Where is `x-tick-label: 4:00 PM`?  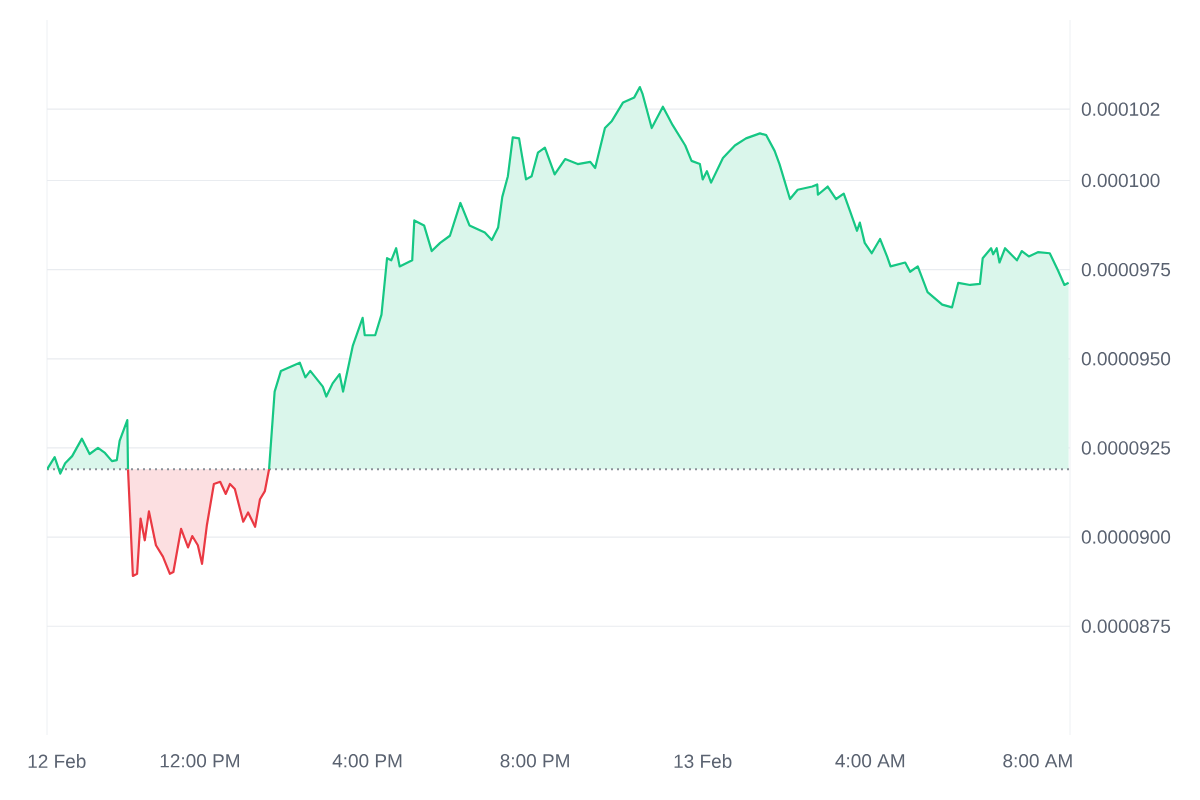
x-tick-label: 4:00 PM is located at coordinates (367, 761).